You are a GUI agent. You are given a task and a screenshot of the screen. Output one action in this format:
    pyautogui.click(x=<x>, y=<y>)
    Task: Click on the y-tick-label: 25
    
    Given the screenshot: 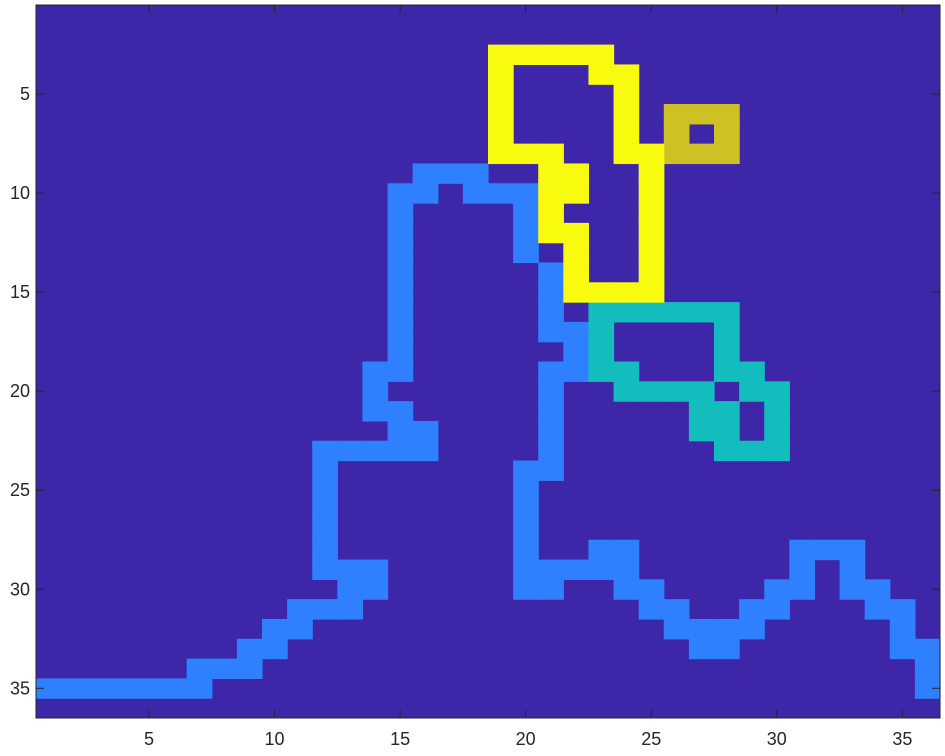 What is the action you would take?
    pyautogui.click(x=20, y=490)
    